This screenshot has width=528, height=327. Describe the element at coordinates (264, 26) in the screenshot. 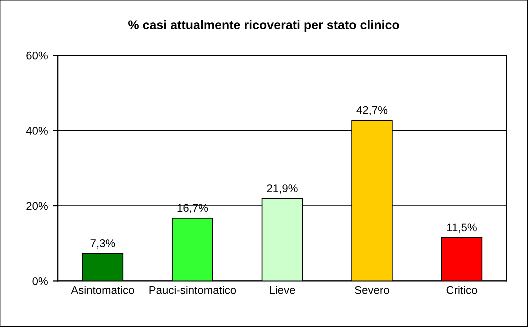

I see `chart-title: % casi attualmente ricoverati per stato clinico` at that location.